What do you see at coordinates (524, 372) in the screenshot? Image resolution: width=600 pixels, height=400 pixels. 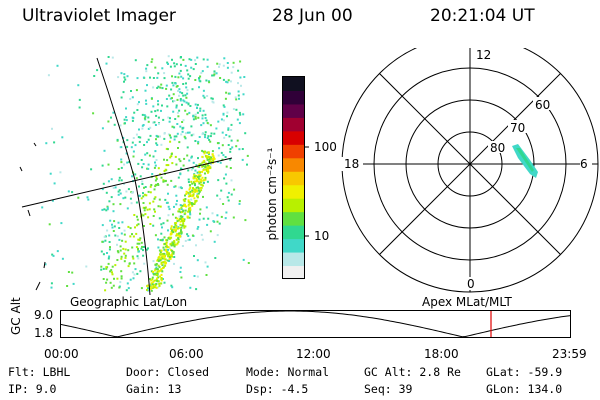 I see `glat-info: GLat: -59.9` at bounding box center [524, 372].